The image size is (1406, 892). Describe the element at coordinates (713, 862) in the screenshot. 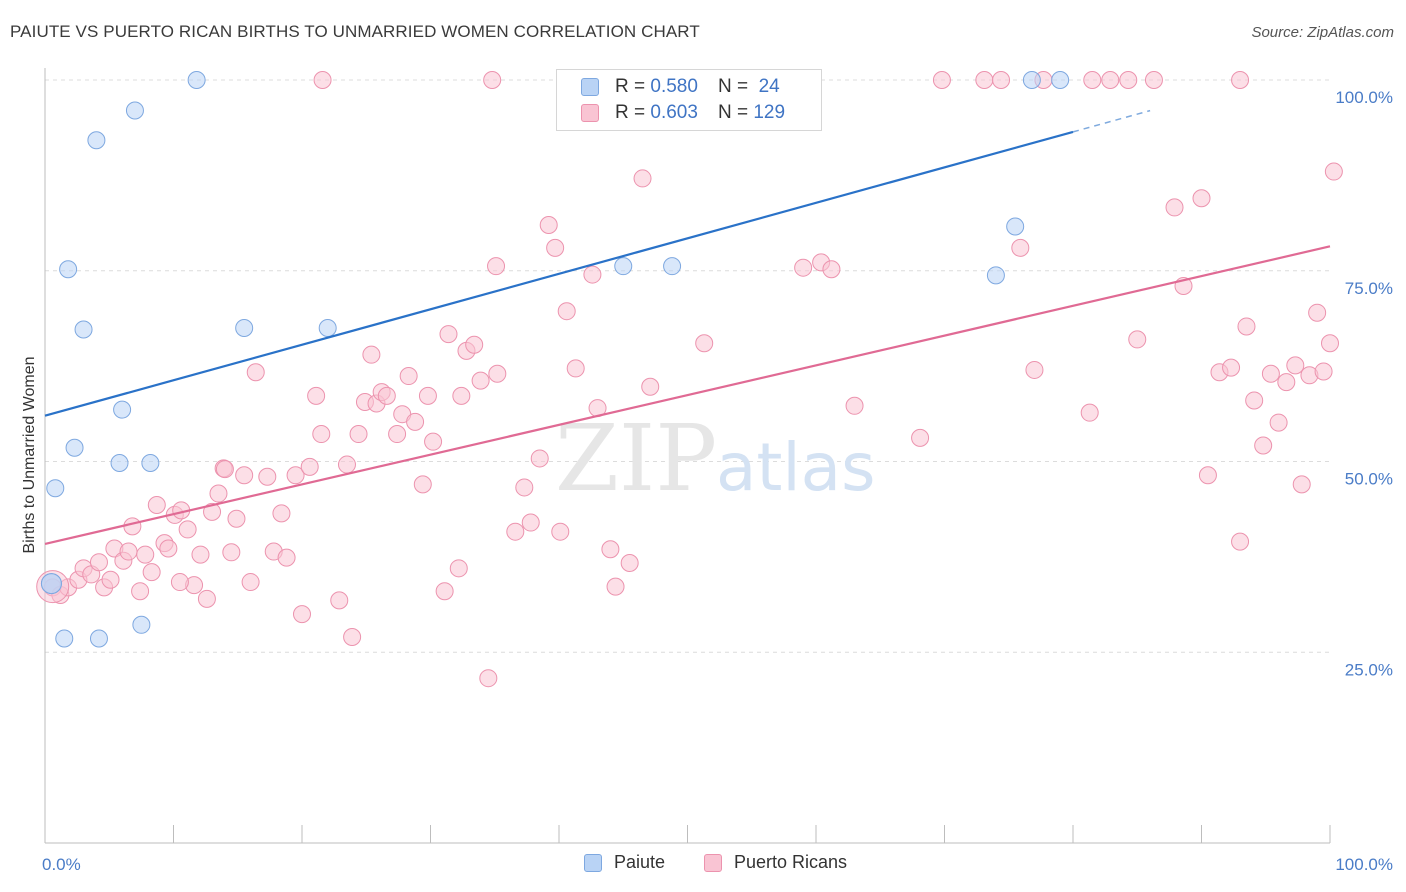

I see `puerto-ricans-legend-swatch` at that location.